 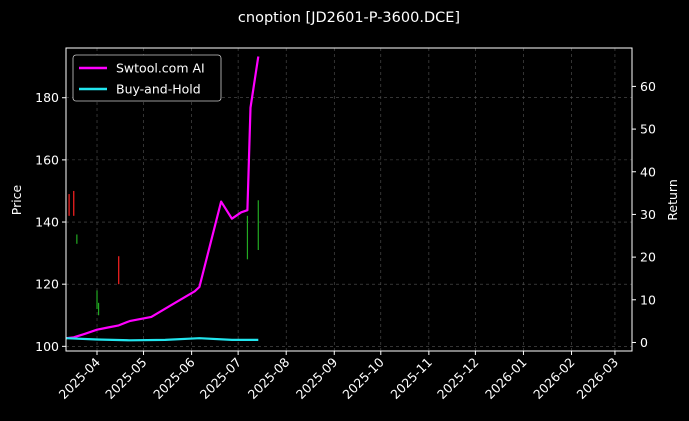 I want to click on legend-box, so click(x=147, y=78).